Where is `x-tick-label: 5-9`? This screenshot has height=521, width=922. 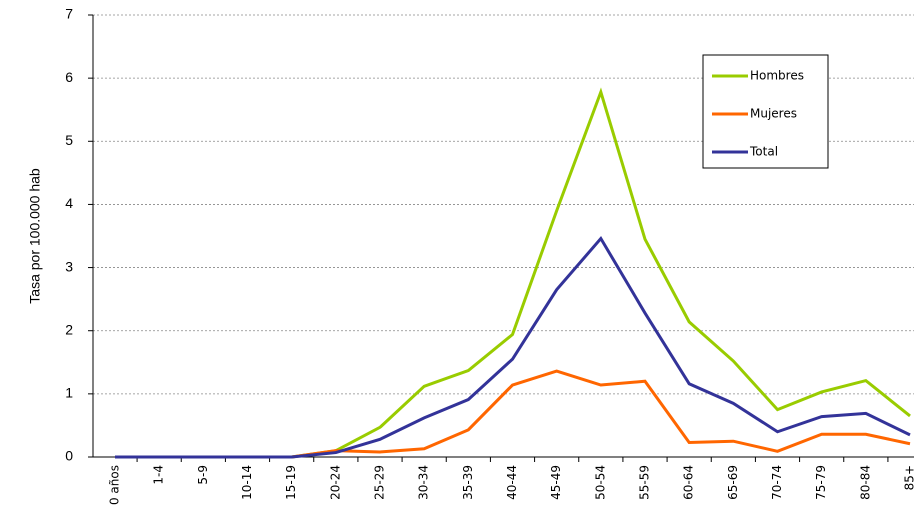
x-tick-label: 5-9 is located at coordinates (203, 475).